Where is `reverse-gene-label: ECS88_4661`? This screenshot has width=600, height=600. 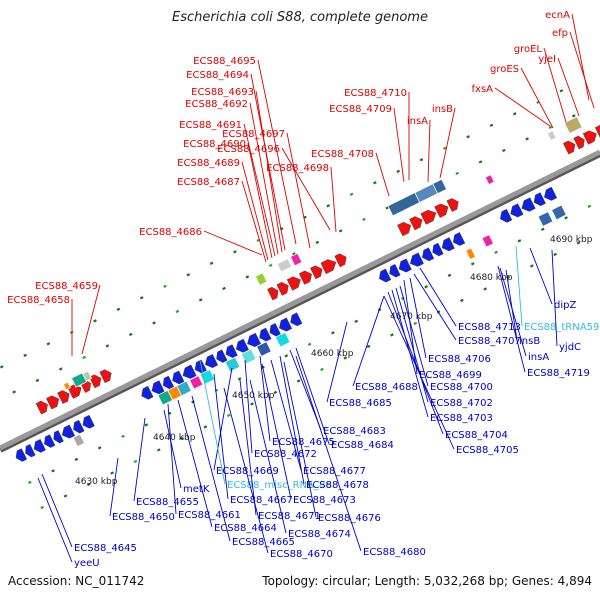 reverse-gene-label: ECS88_4661 is located at coordinates (209, 515).